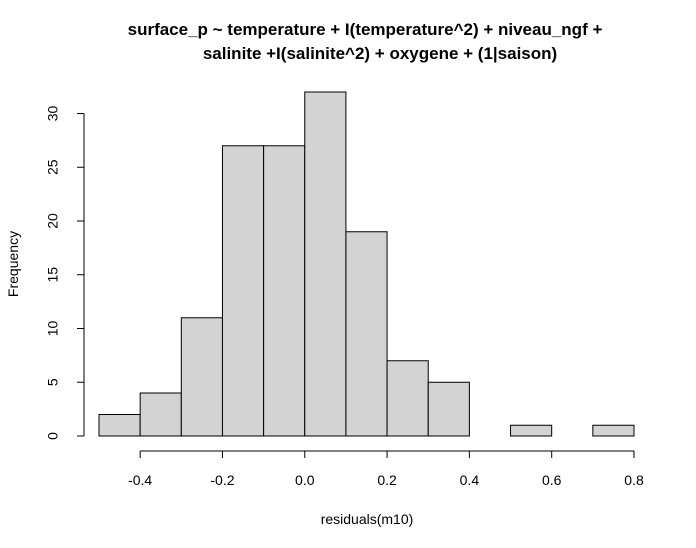 The image size is (696, 548). Describe the element at coordinates (53, 167) in the screenshot. I see `y-tick-label: 25` at that location.